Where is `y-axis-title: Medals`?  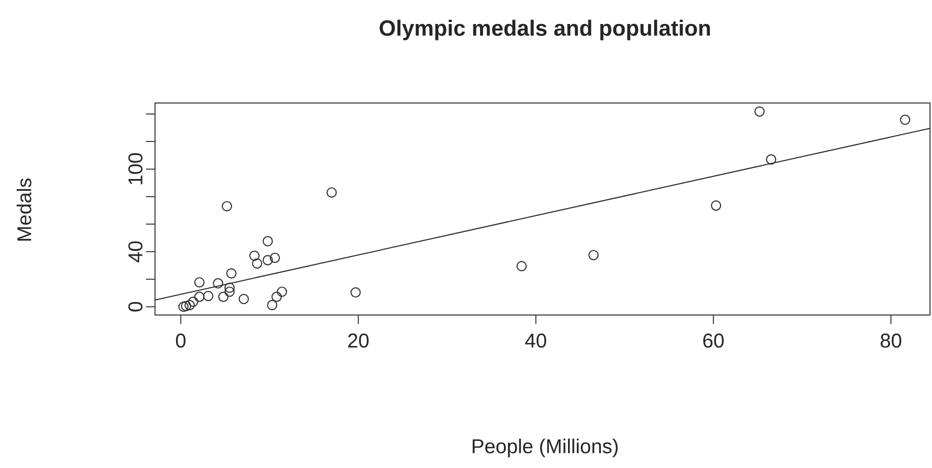 y-axis-title: Medals is located at coordinates (24, 209).